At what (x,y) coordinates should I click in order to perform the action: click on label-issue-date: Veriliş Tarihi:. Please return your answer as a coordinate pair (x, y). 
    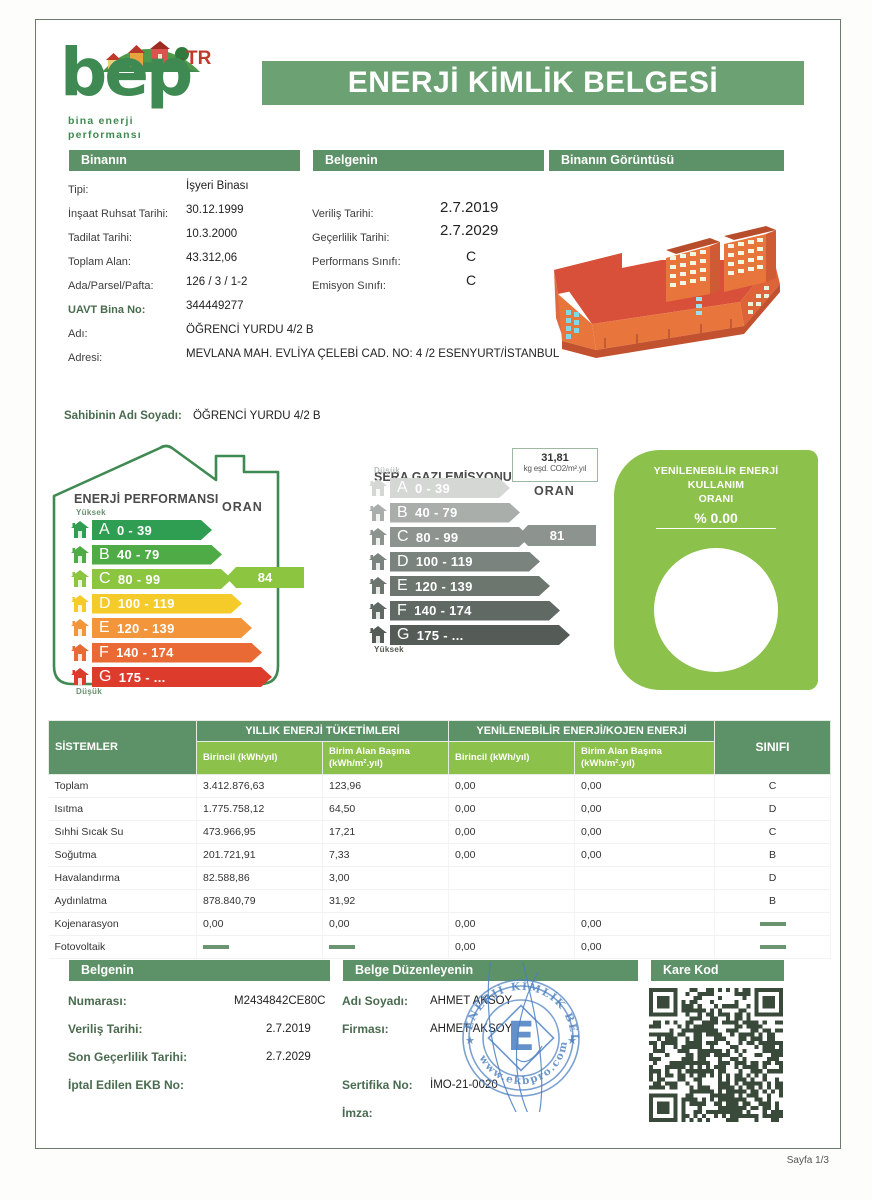
    Looking at the image, I should click on (343, 214).